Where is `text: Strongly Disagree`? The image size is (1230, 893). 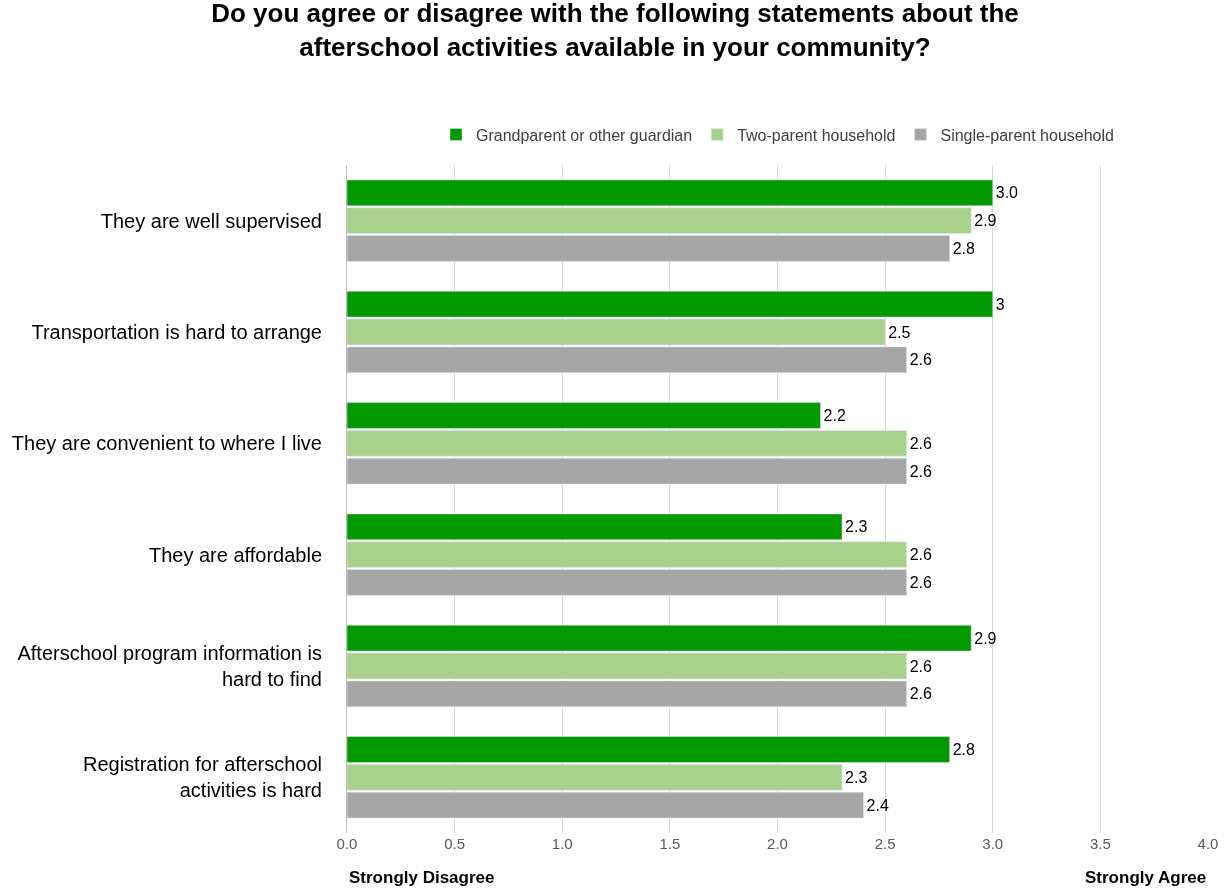 text: Strongly Disagree is located at coordinates (422, 877).